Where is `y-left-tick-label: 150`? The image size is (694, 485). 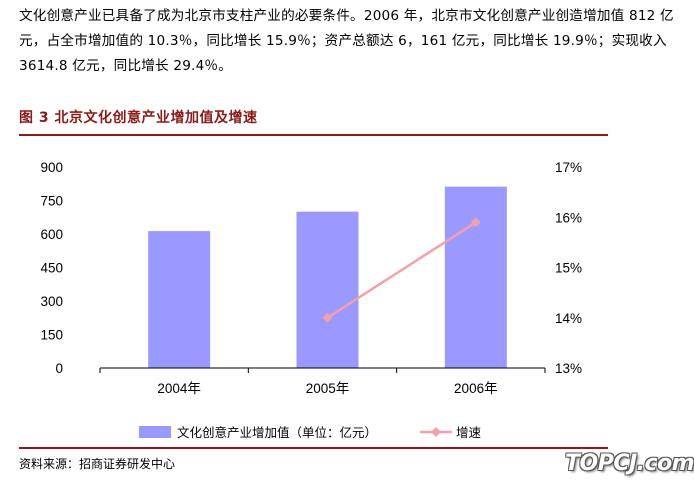
y-left-tick-label: 150 is located at coordinates (51, 335).